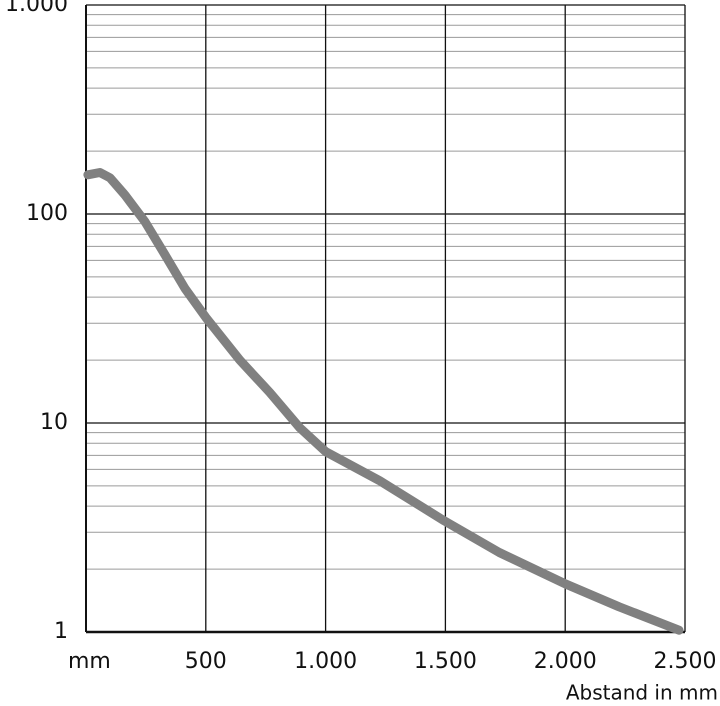 This screenshot has width=720, height=706. Describe the element at coordinates (685, 661) in the screenshot. I see `x-tick-label: 2.500` at that location.